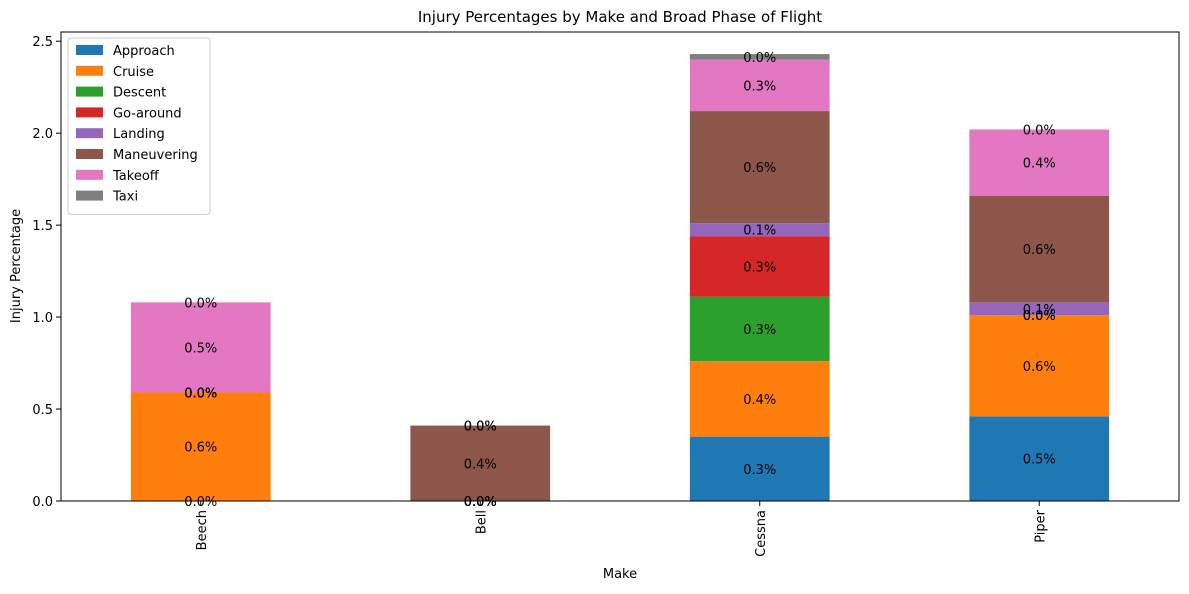 The width and height of the screenshot is (1189, 594). I want to click on legend-box, so click(139, 126).